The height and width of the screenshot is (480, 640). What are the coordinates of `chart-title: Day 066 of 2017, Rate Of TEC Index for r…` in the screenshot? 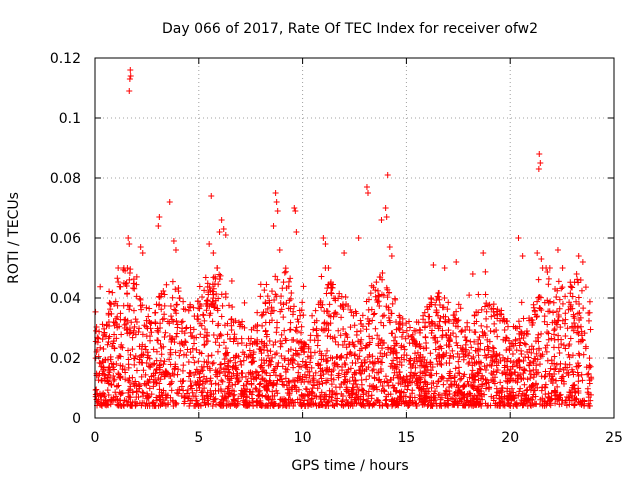 It's located at (350, 29).